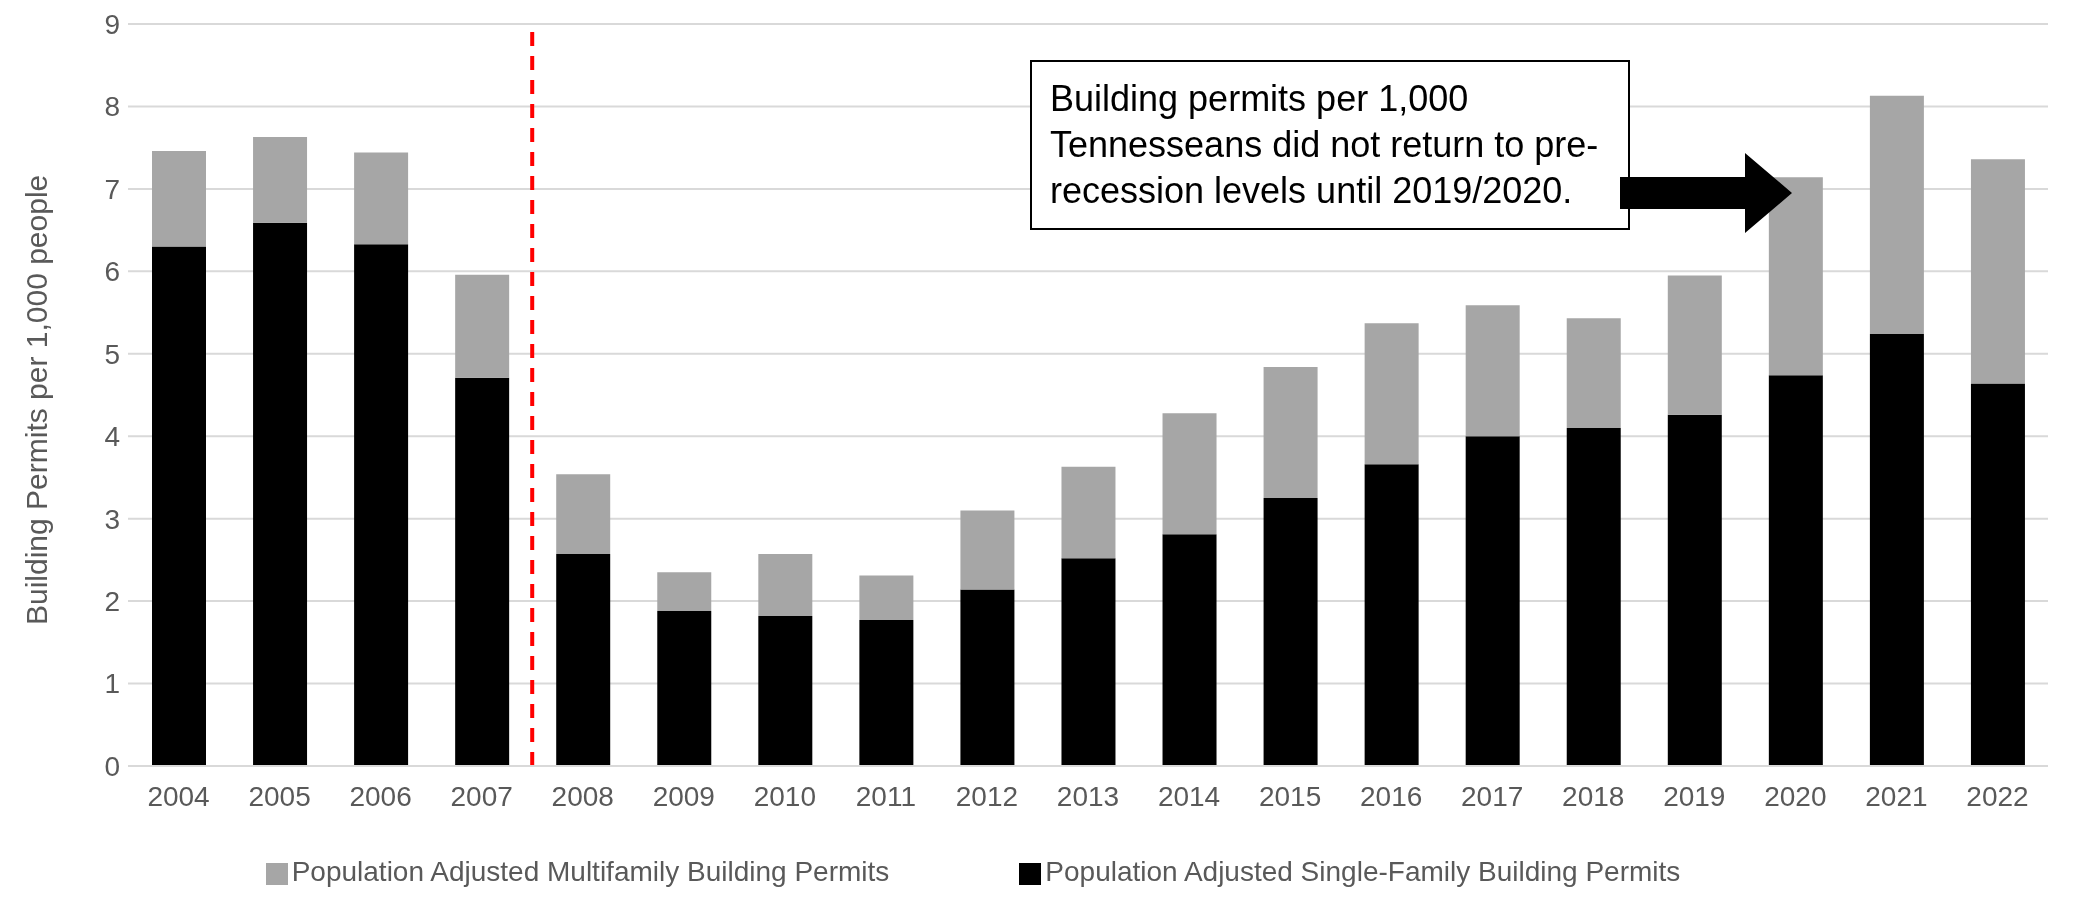 The image size is (2076, 898). What do you see at coordinates (112, 272) in the screenshot?
I see `y-tick-label: 6` at bounding box center [112, 272].